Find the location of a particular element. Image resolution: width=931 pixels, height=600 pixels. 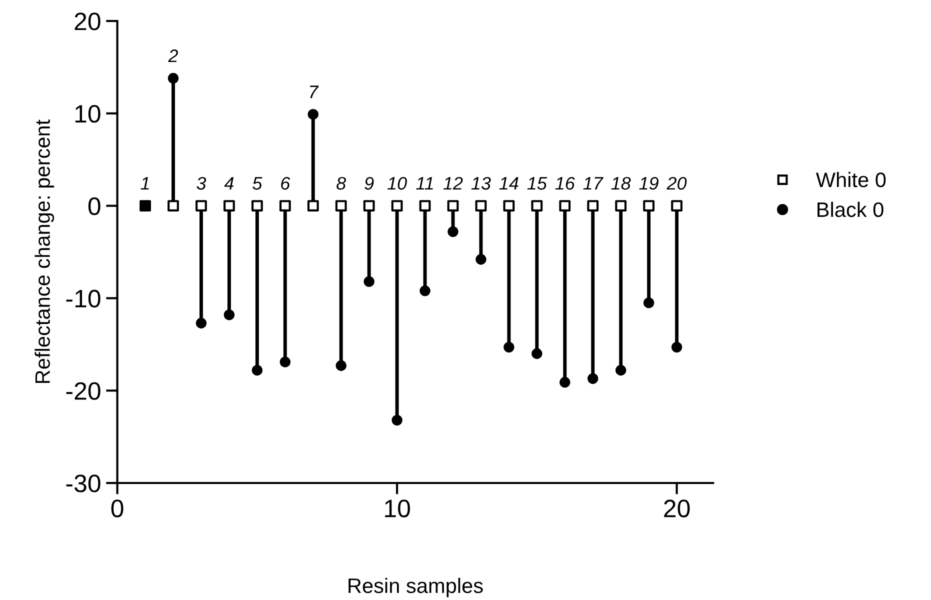

legend-label: White 0 is located at coordinates (851, 180).